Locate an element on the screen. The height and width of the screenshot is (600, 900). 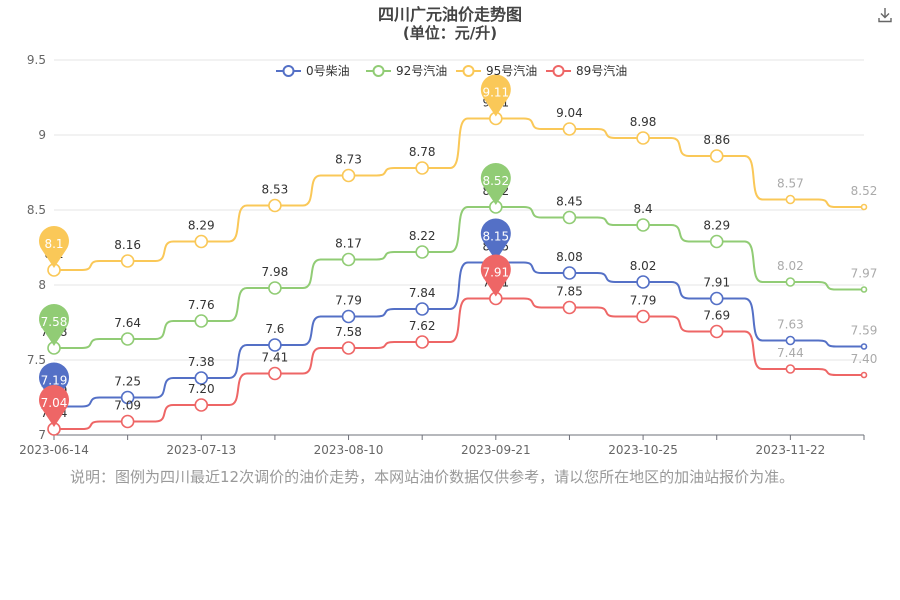
x-tick-label: 2023-09-21 is located at coordinates (496, 450).